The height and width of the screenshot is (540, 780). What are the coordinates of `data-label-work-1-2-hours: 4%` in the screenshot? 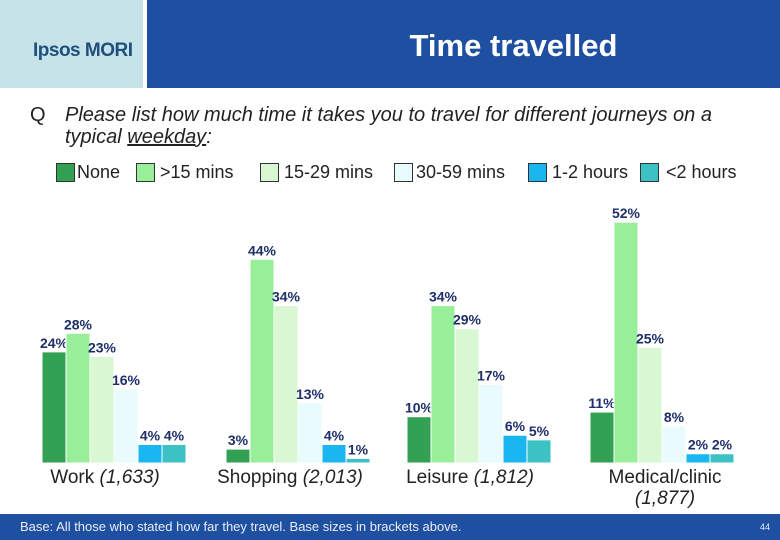 It's located at (150, 435).